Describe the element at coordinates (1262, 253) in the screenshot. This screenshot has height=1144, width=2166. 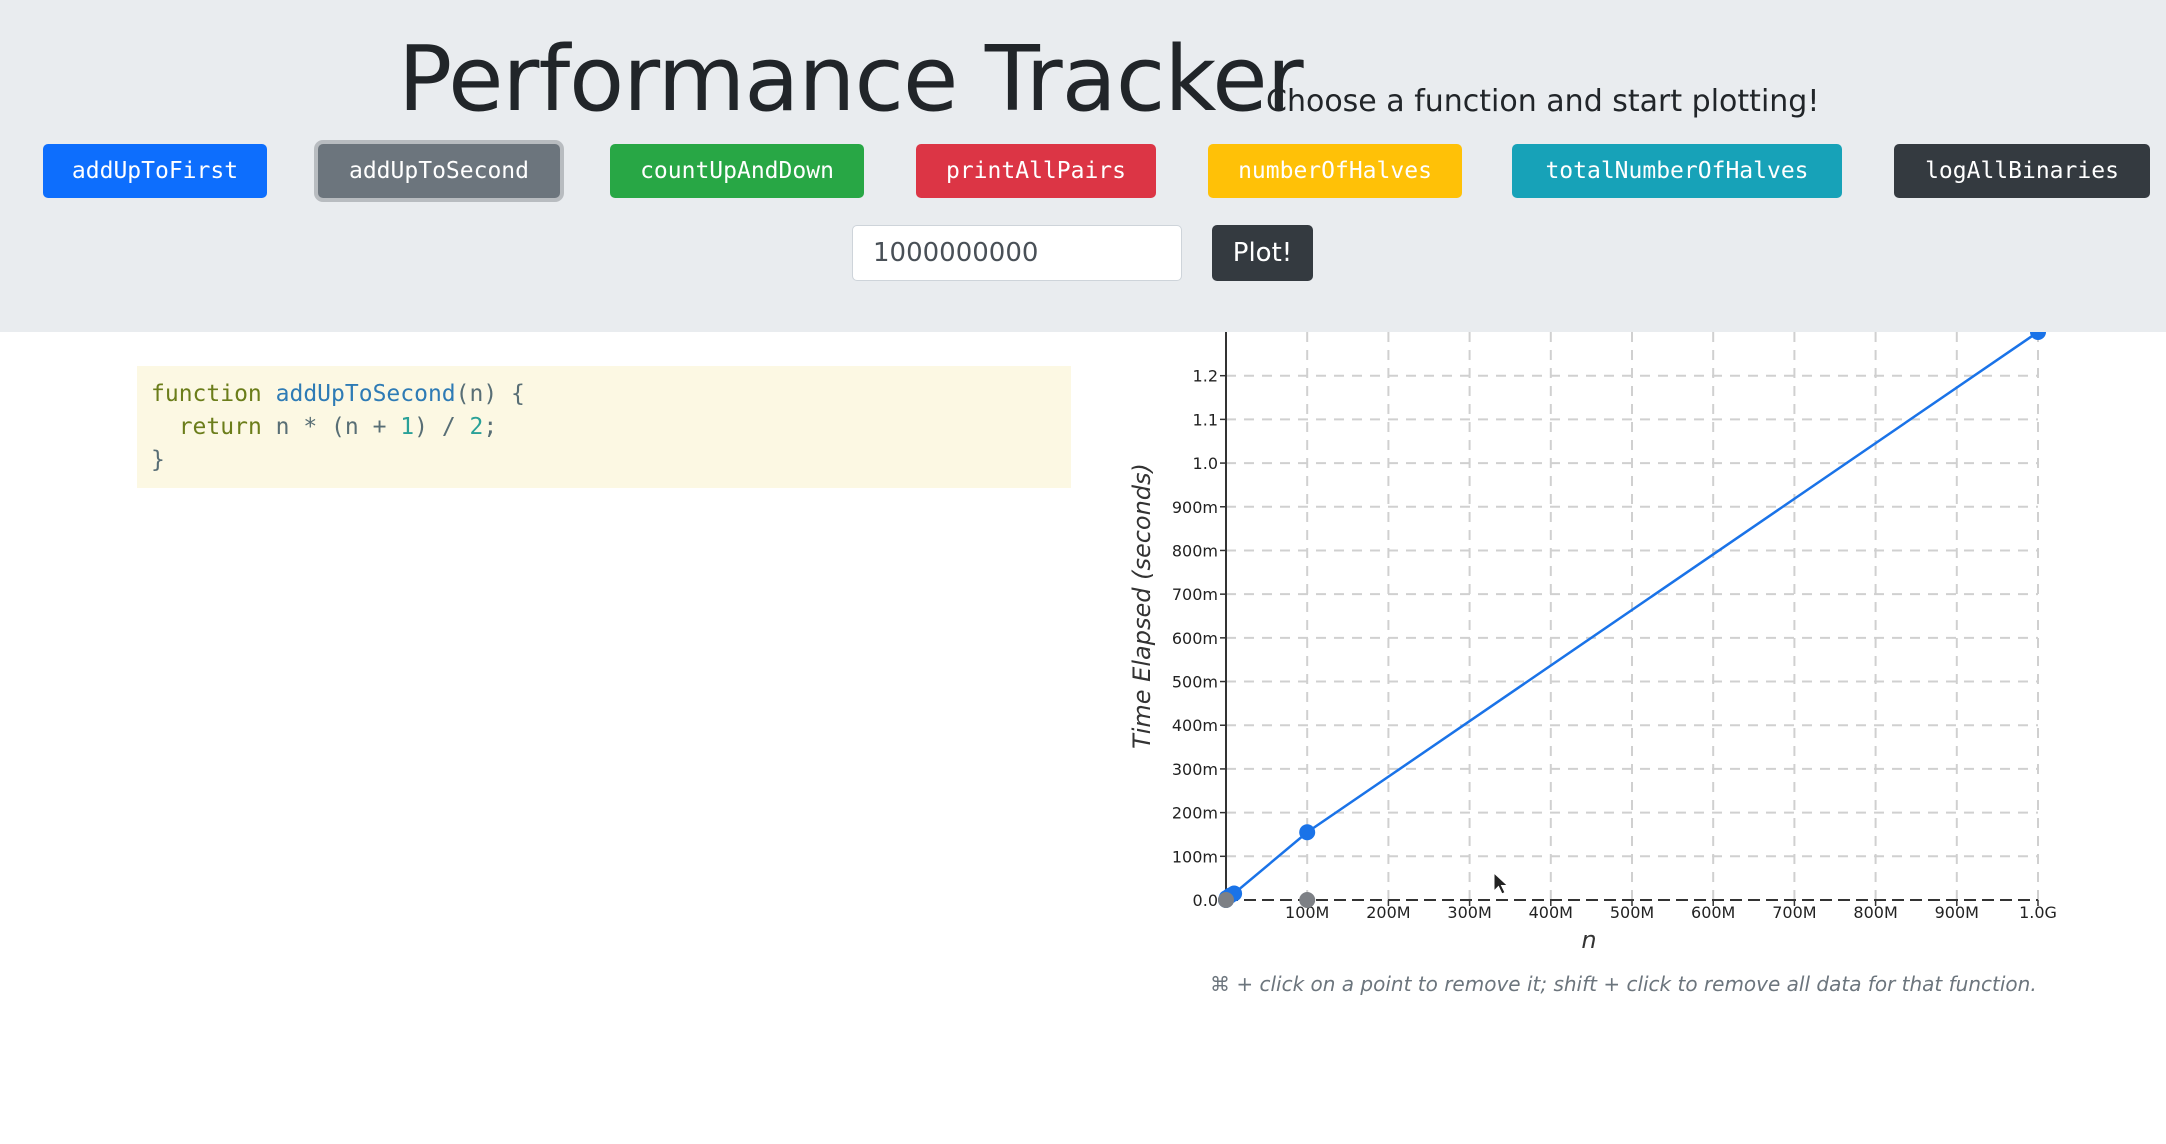
I see `plot-button: Plot!` at that location.